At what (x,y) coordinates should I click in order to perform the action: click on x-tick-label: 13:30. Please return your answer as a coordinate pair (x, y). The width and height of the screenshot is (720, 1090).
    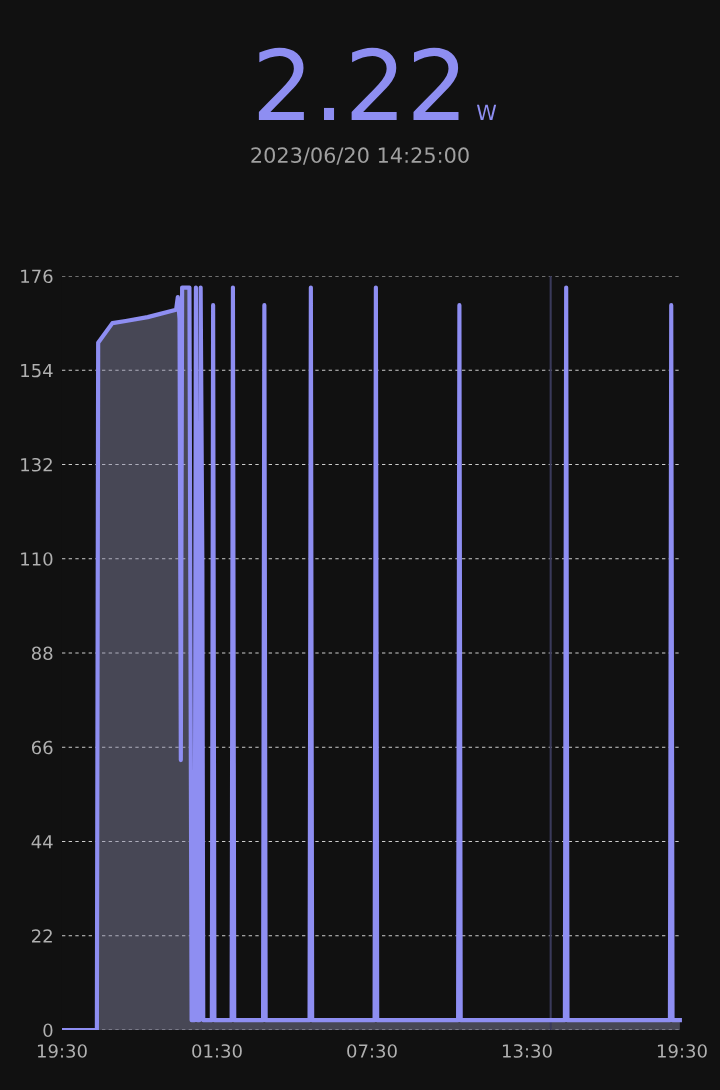
    Looking at the image, I should click on (527, 1051).